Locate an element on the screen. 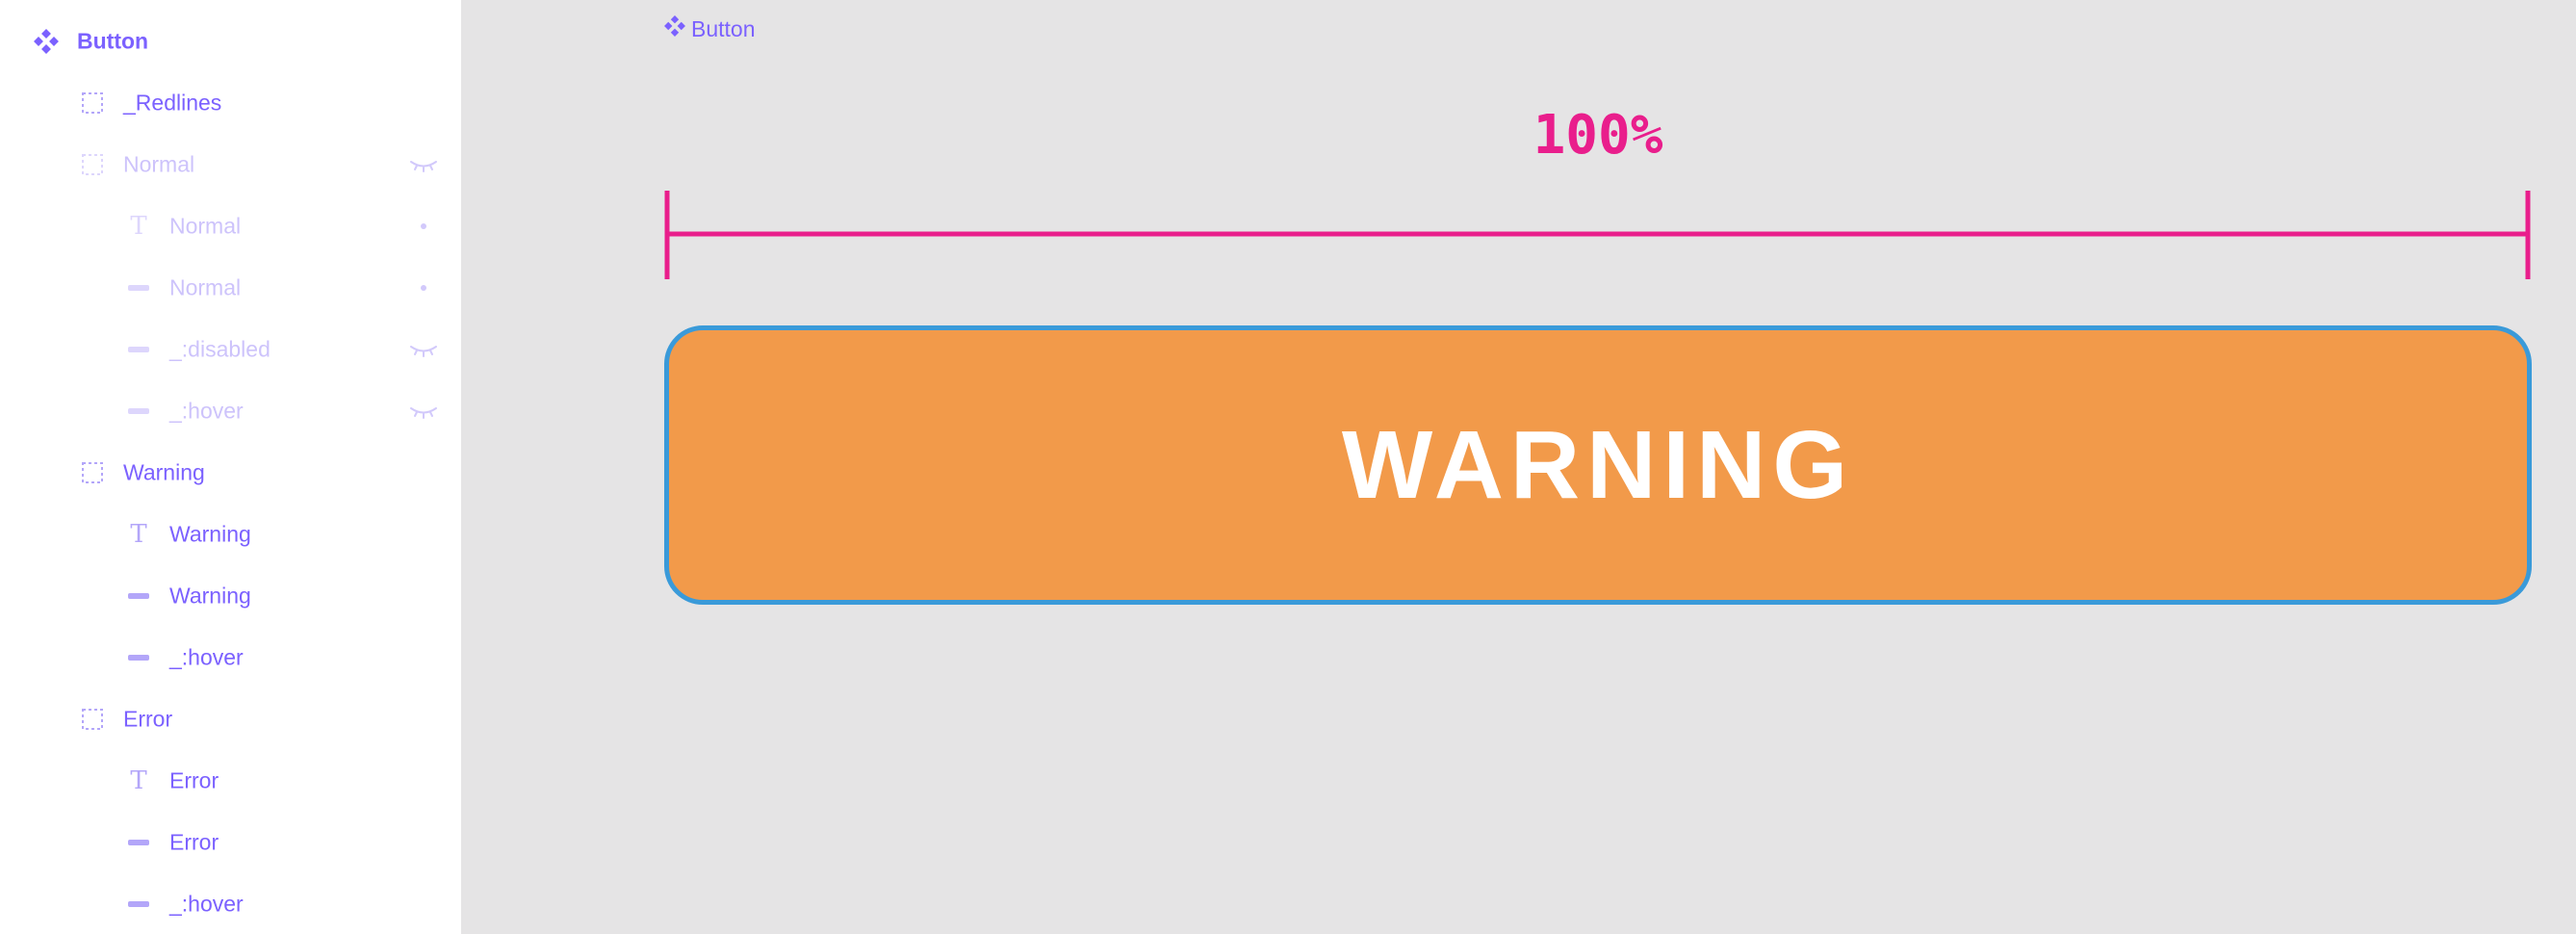  layer-row: _:disabled is located at coordinates (230, 349).